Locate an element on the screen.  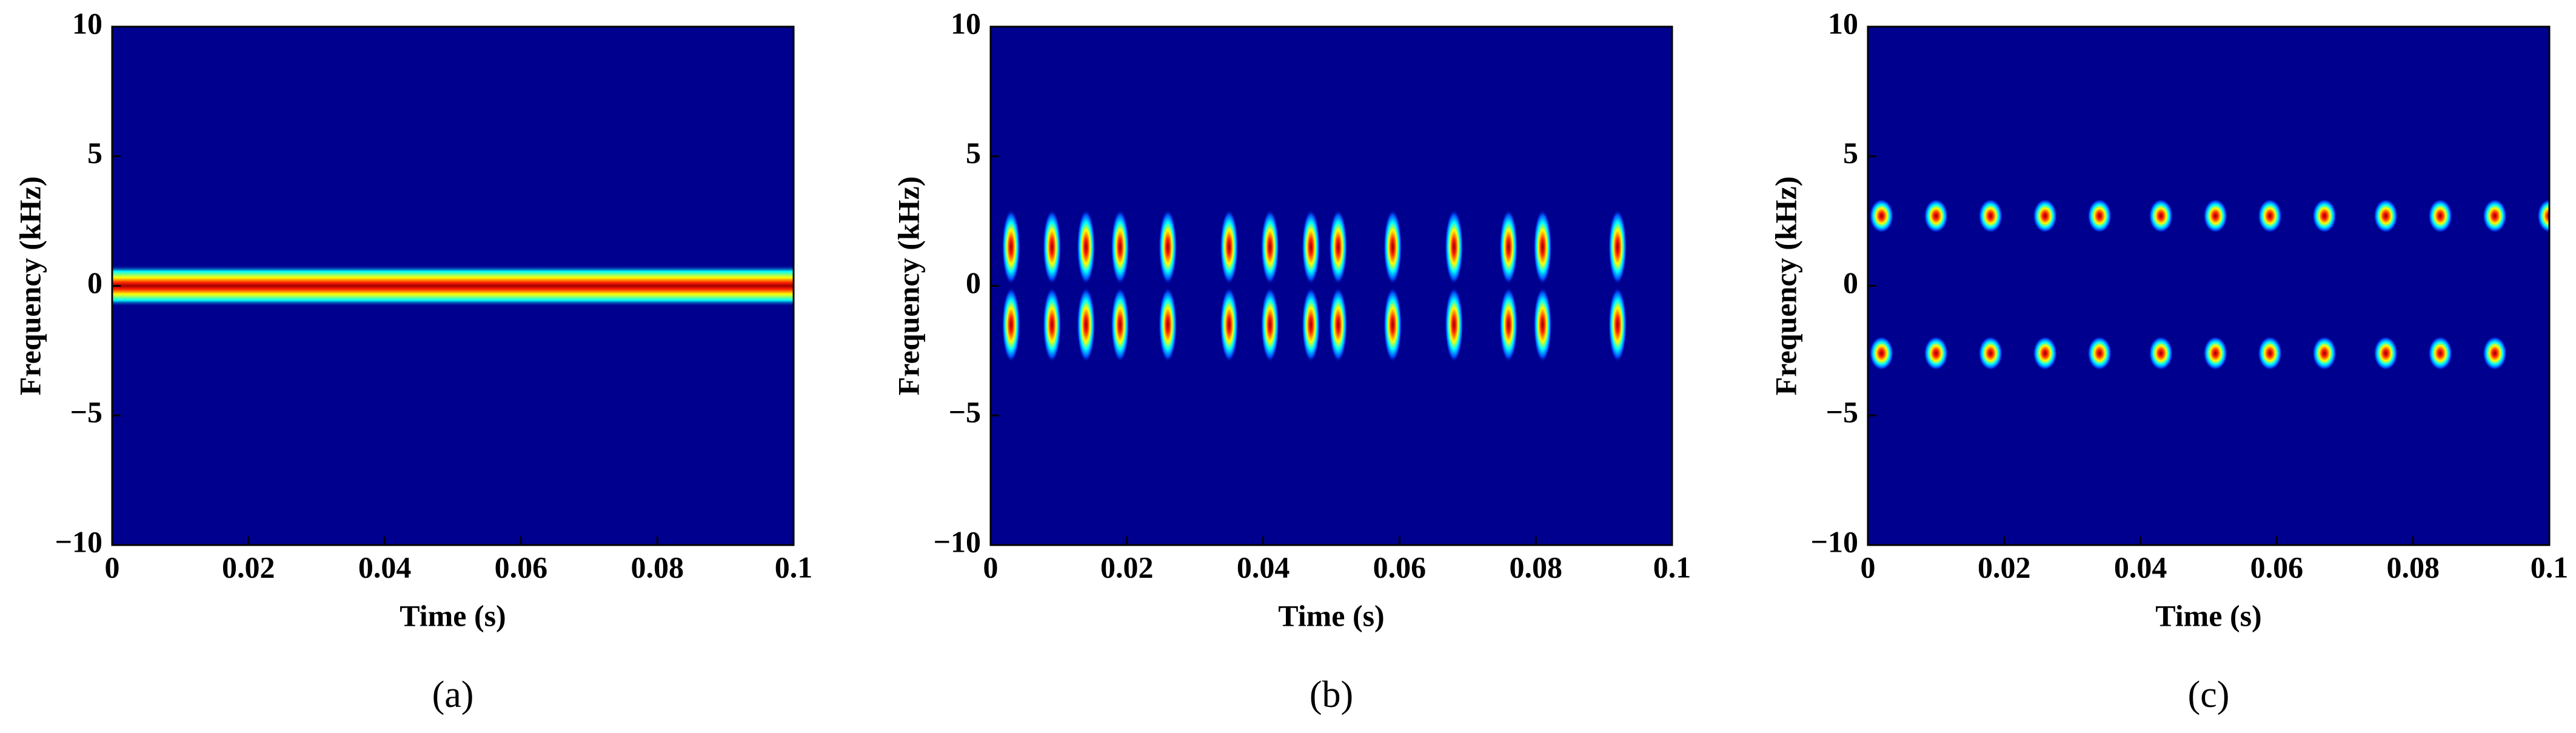
band-glow is located at coordinates (453, 286).